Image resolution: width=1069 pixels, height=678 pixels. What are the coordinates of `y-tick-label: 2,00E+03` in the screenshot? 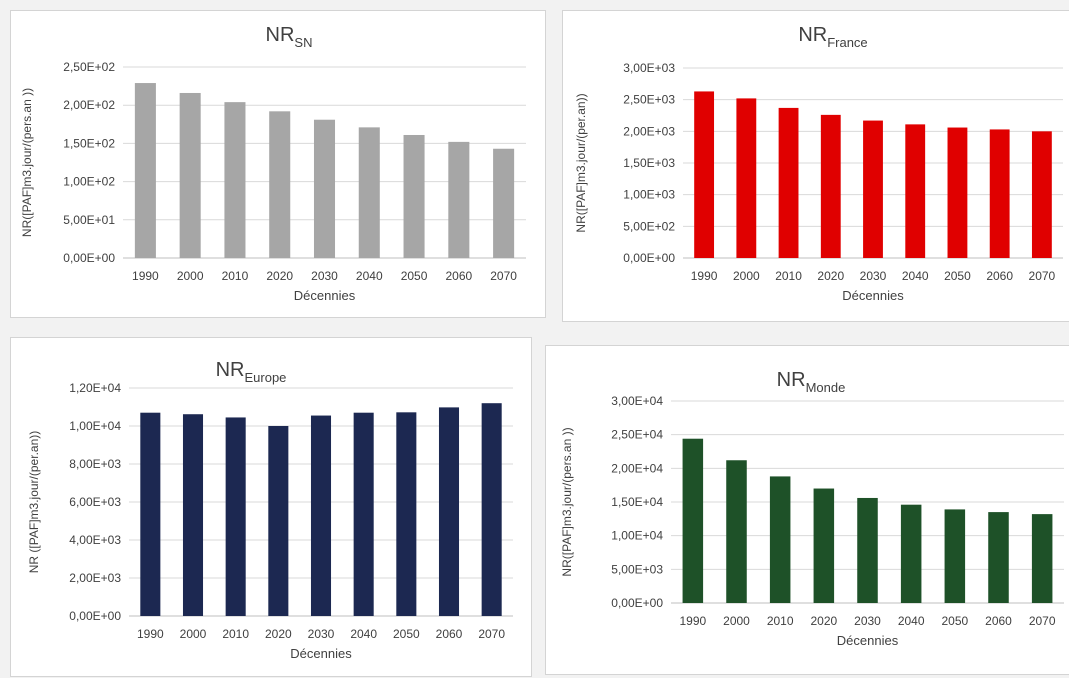 It's located at (649, 131).